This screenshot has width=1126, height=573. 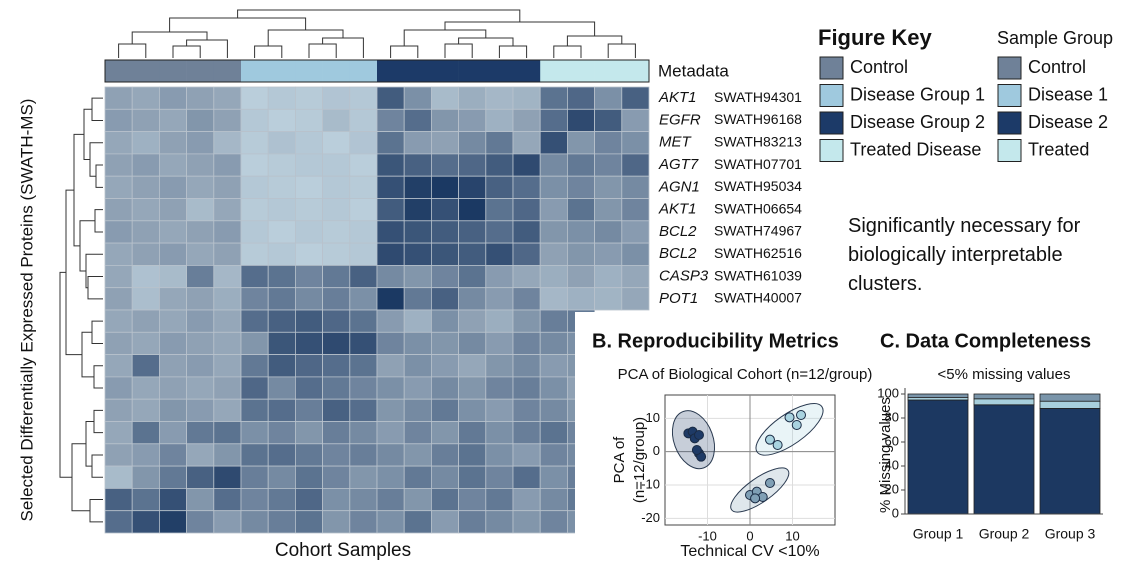 I want to click on x-tick-label: Group 3, so click(x=1070, y=534).